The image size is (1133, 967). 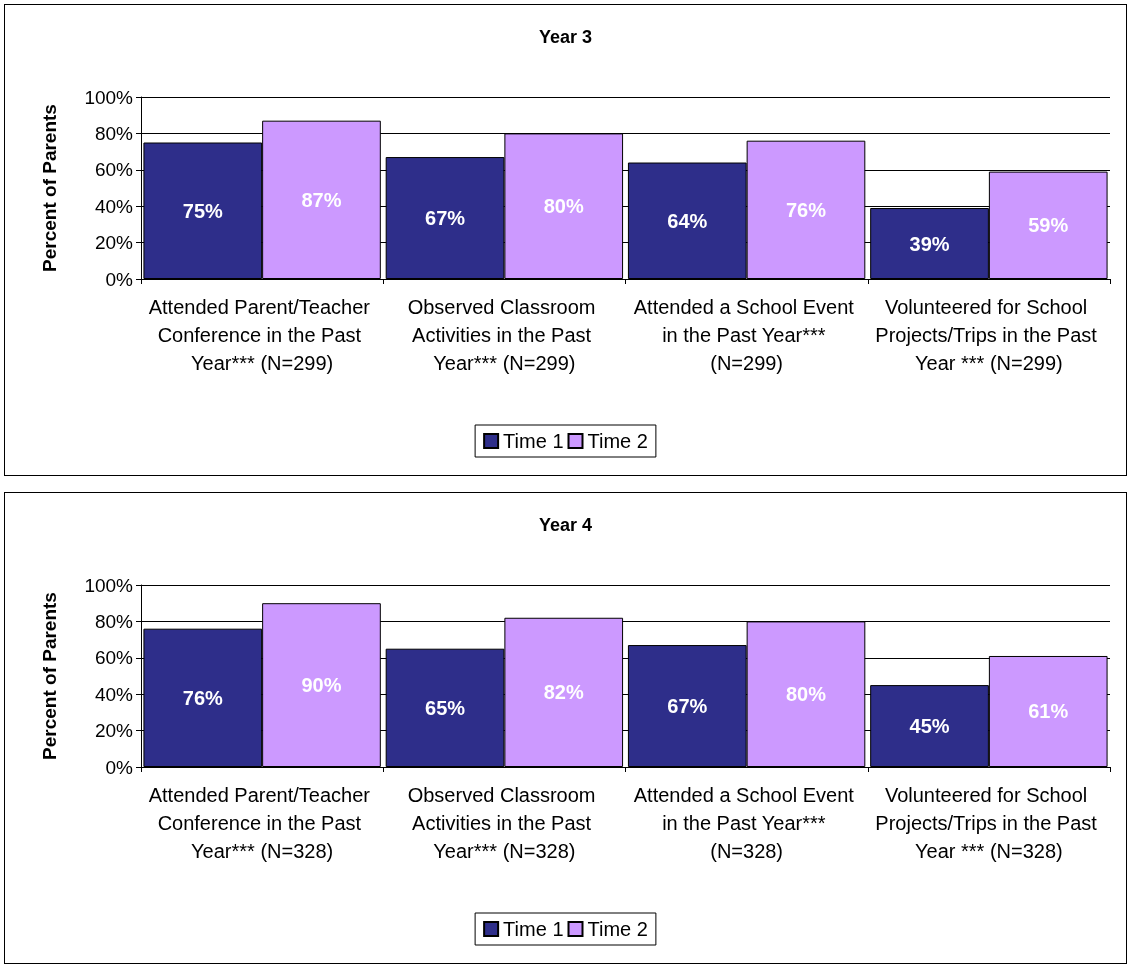 What do you see at coordinates (746, 823) in the screenshot?
I see `x-tick-label: Attended a School Event in the Past Year*** (N=328)` at bounding box center [746, 823].